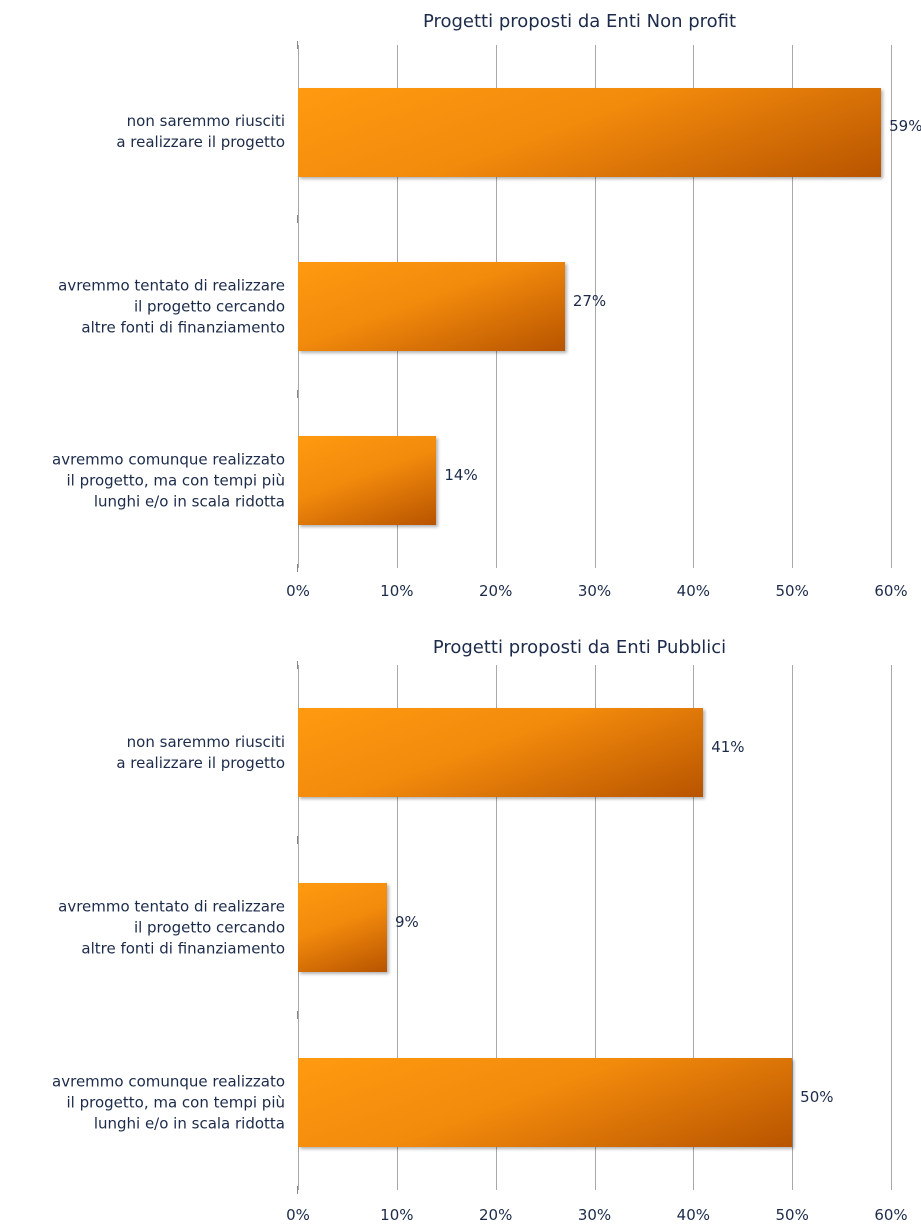 Image resolution: width=921 pixels, height=1228 pixels. Describe the element at coordinates (406, 921) in the screenshot. I see `value-label: 9%` at that location.